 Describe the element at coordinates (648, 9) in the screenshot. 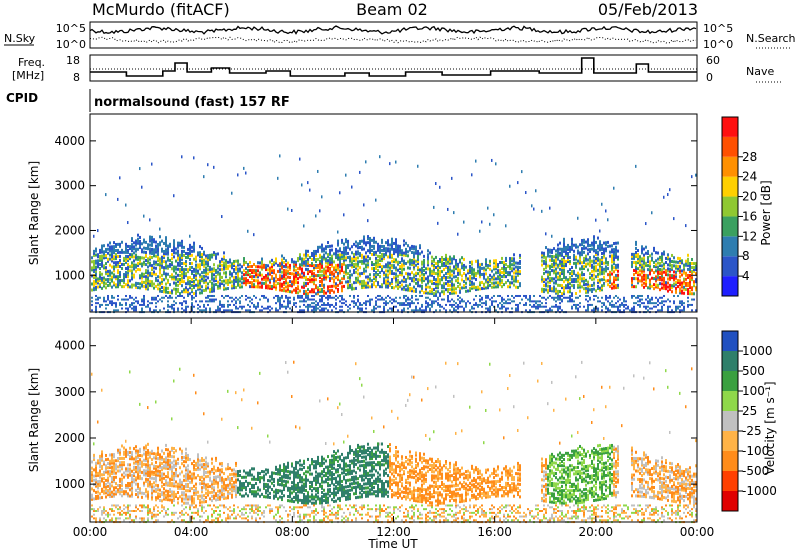

I see `date-title: 05/Feb/2013` at that location.